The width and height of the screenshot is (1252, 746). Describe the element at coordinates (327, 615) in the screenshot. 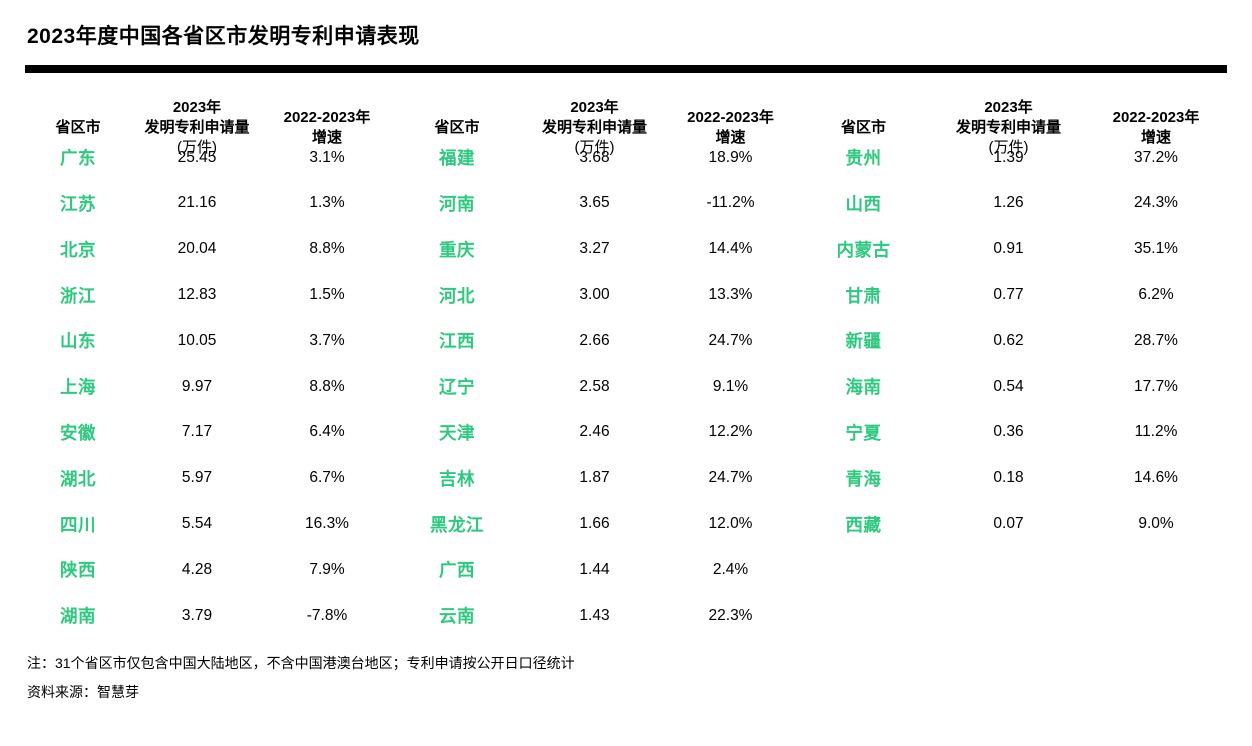

I see `growth-value: -7.8%` at that location.